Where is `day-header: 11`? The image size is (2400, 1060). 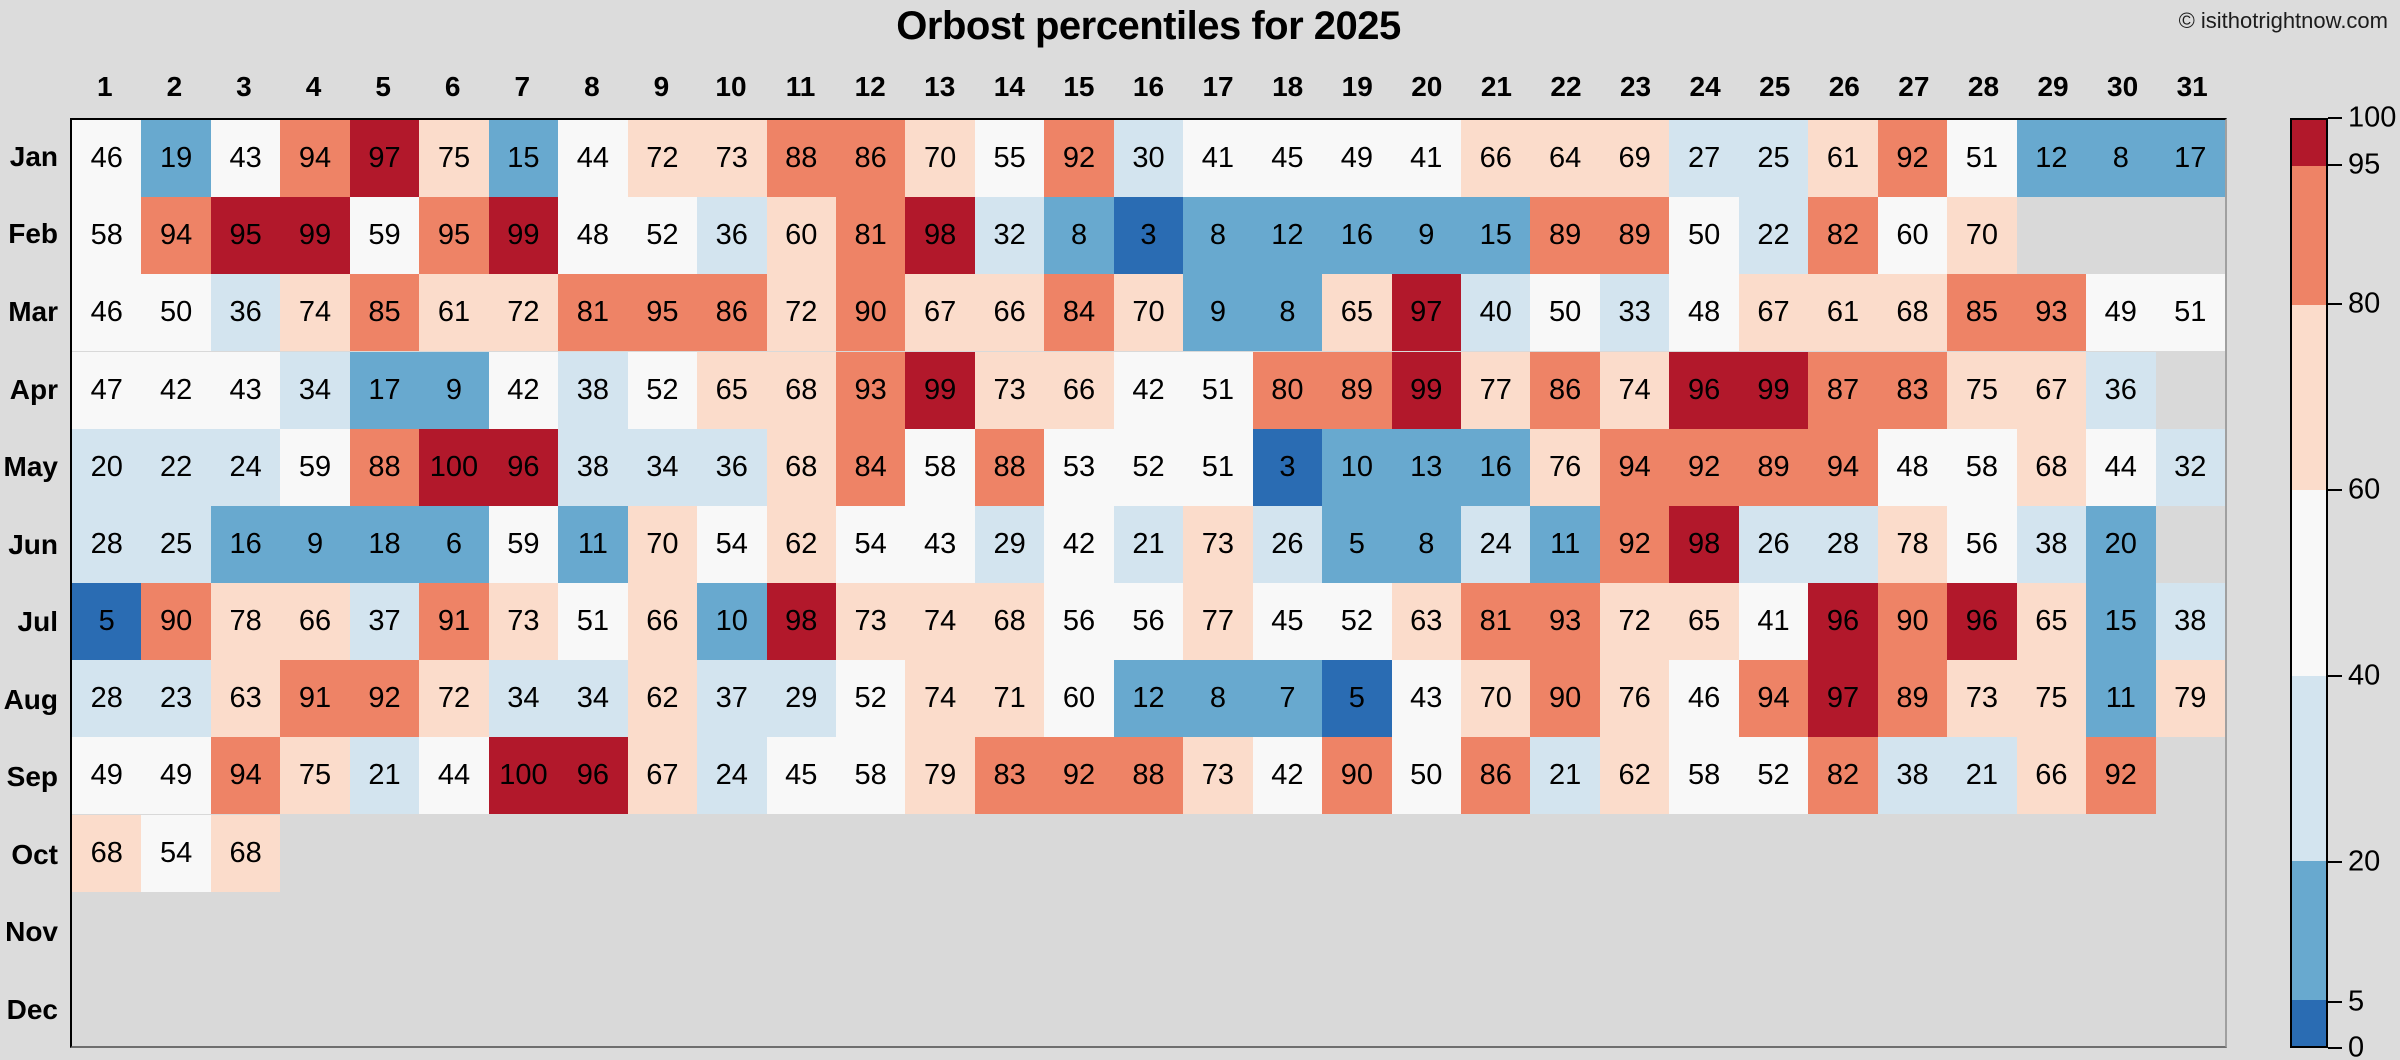 day-header: 11 is located at coordinates (800, 86).